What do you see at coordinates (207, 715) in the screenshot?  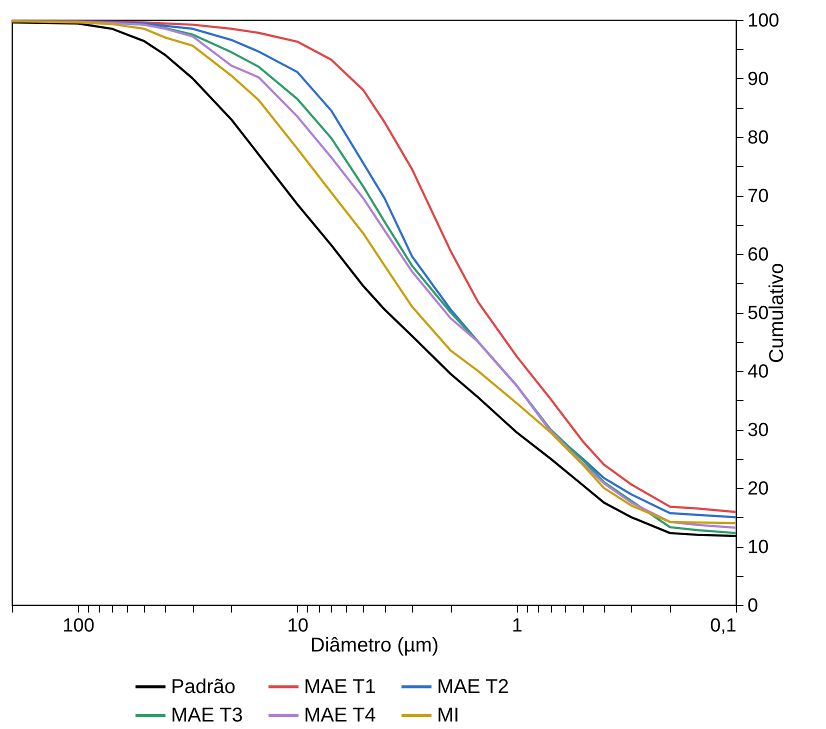 I see `legend-label: MAE T3` at bounding box center [207, 715].